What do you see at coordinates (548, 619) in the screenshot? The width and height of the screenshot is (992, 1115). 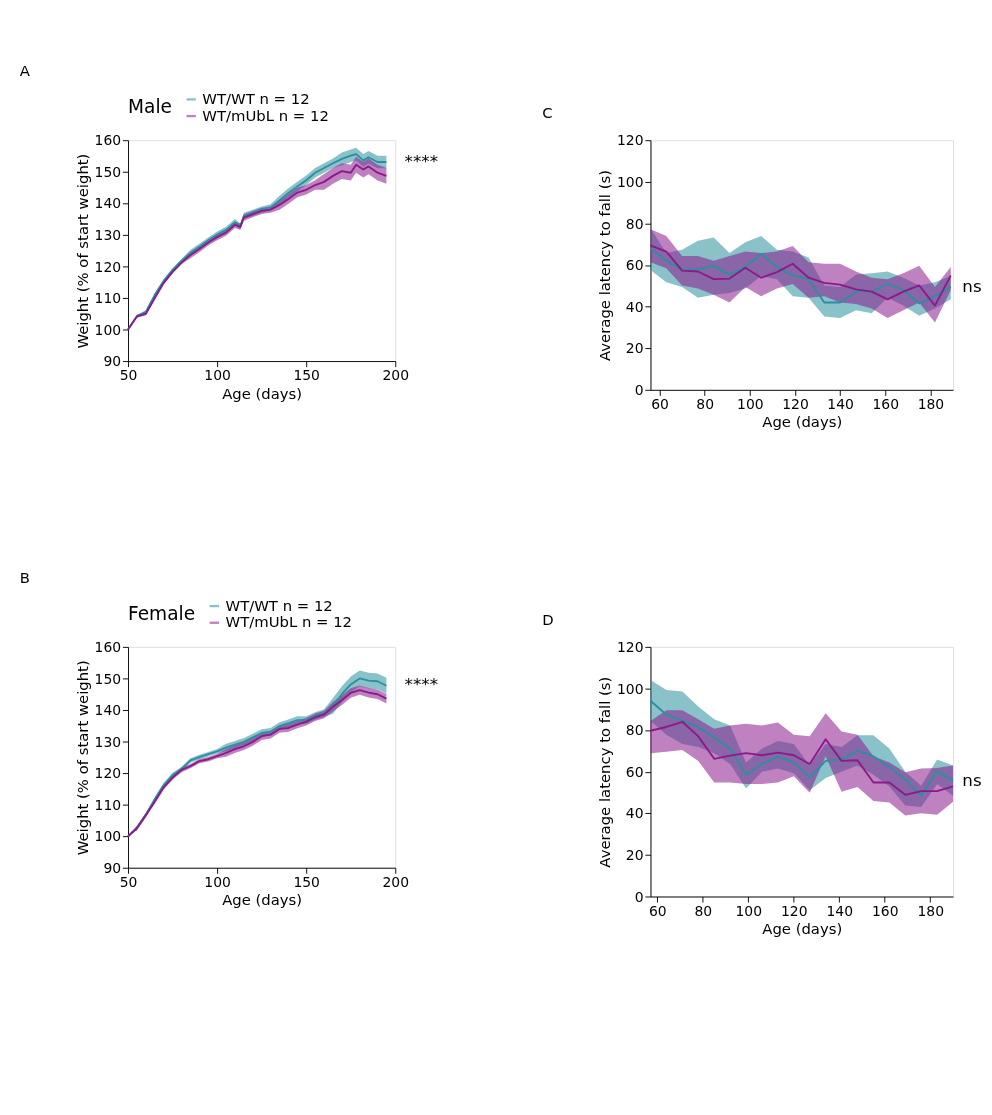 I see `chart-title: D` at bounding box center [548, 619].